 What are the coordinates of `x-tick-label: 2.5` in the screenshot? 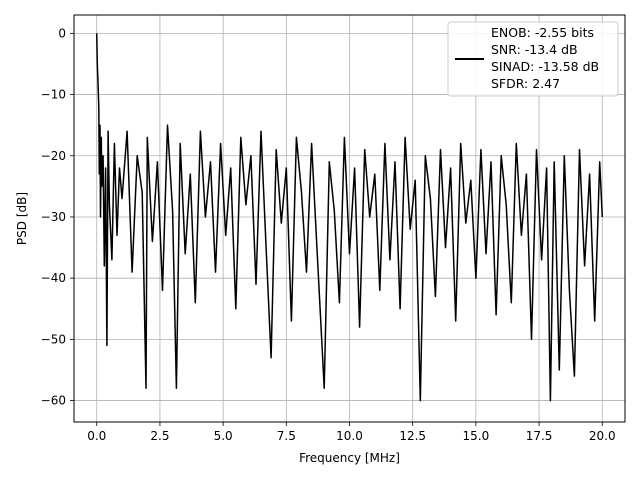 It's located at (159, 436).